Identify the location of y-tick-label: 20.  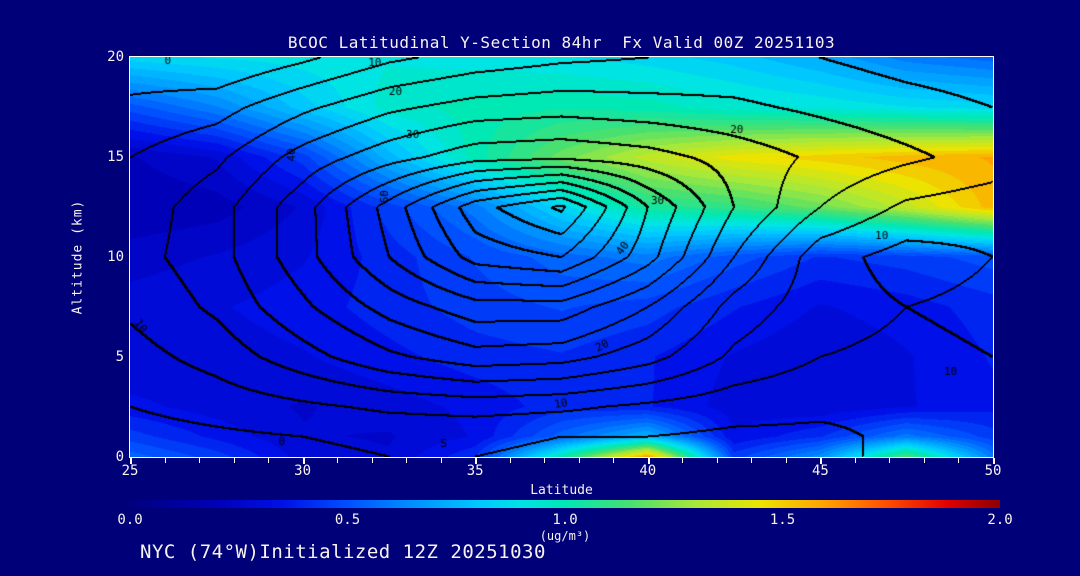
(115, 57).